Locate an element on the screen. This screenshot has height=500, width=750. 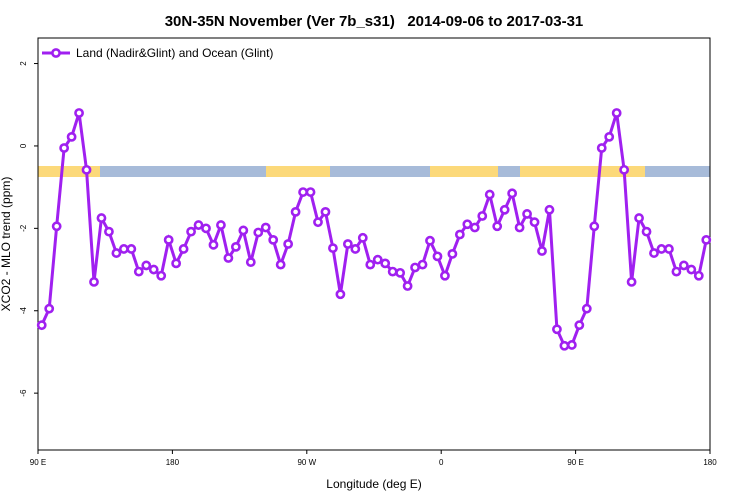
legend-label: Land (Nadir&Glint) and Ocean (Glint) is located at coordinates (174, 53).